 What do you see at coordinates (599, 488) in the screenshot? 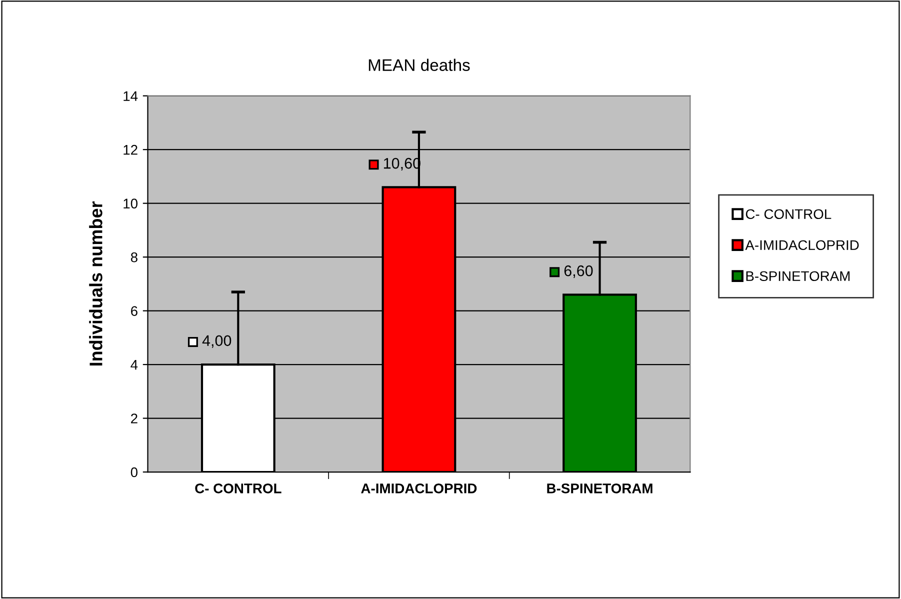
I see `x-tick-label: B-SPINETORAM` at bounding box center [599, 488].